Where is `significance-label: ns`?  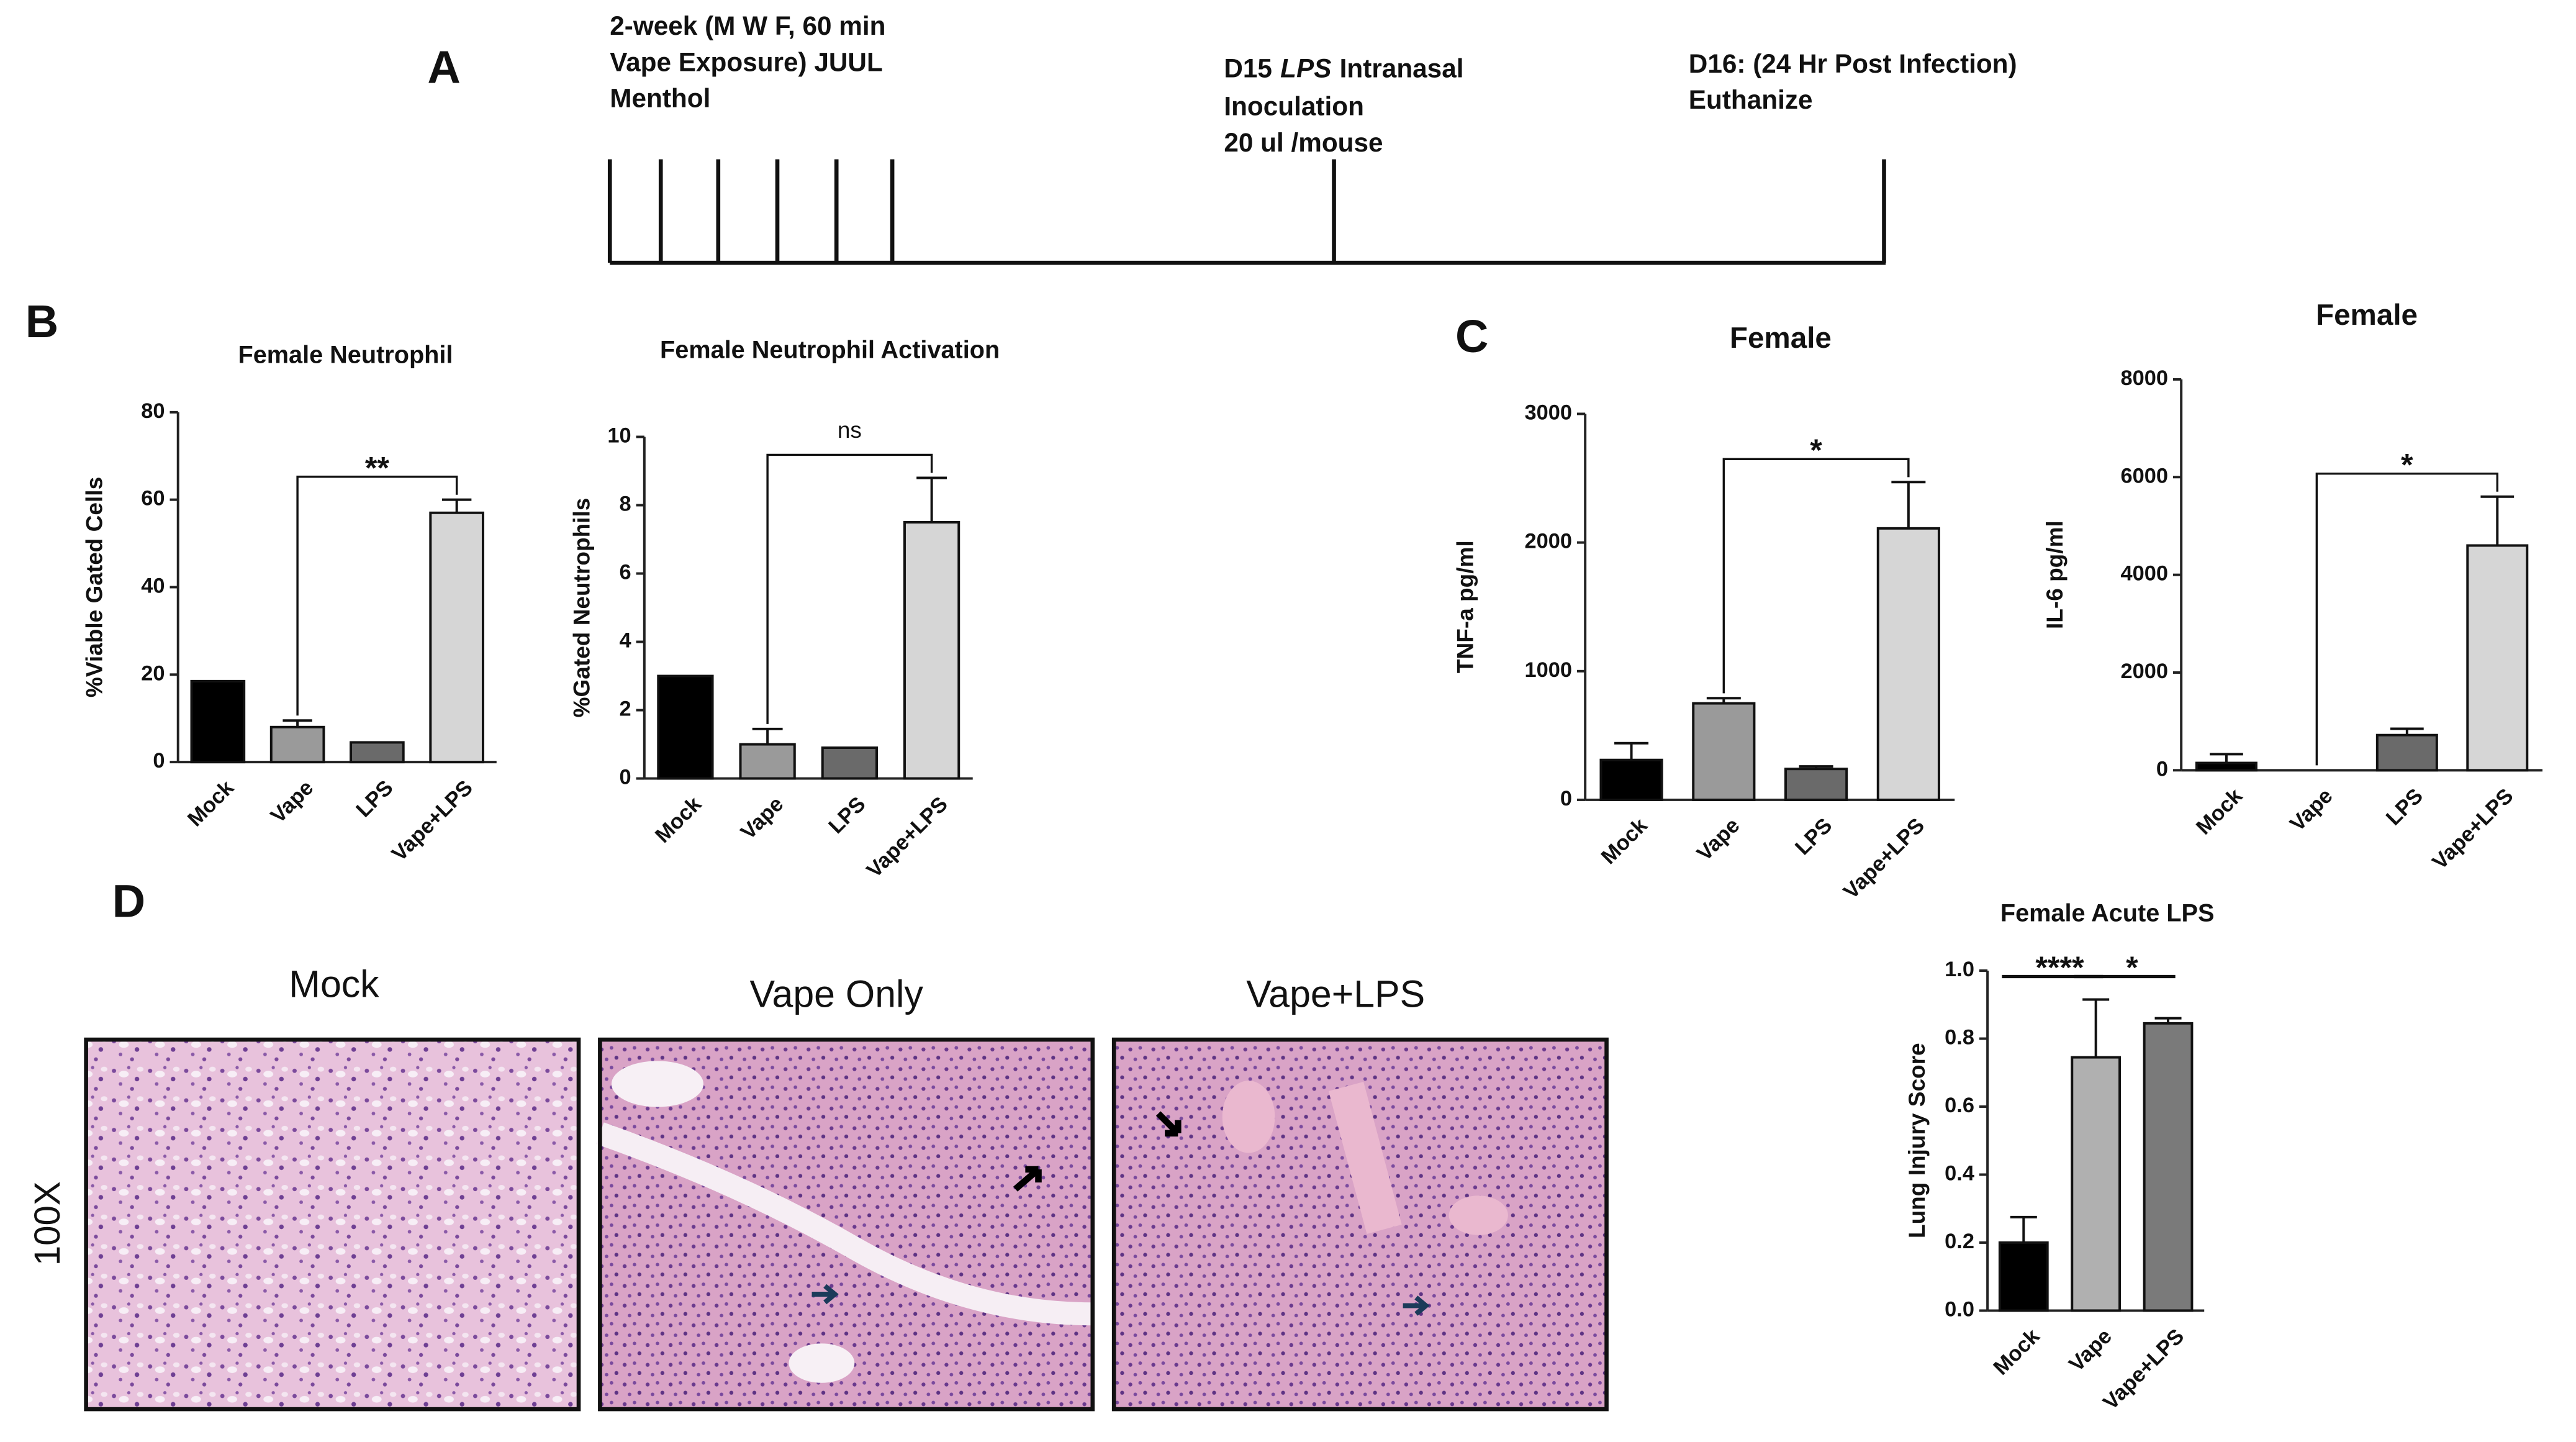
significance-label: ns is located at coordinates (850, 430).